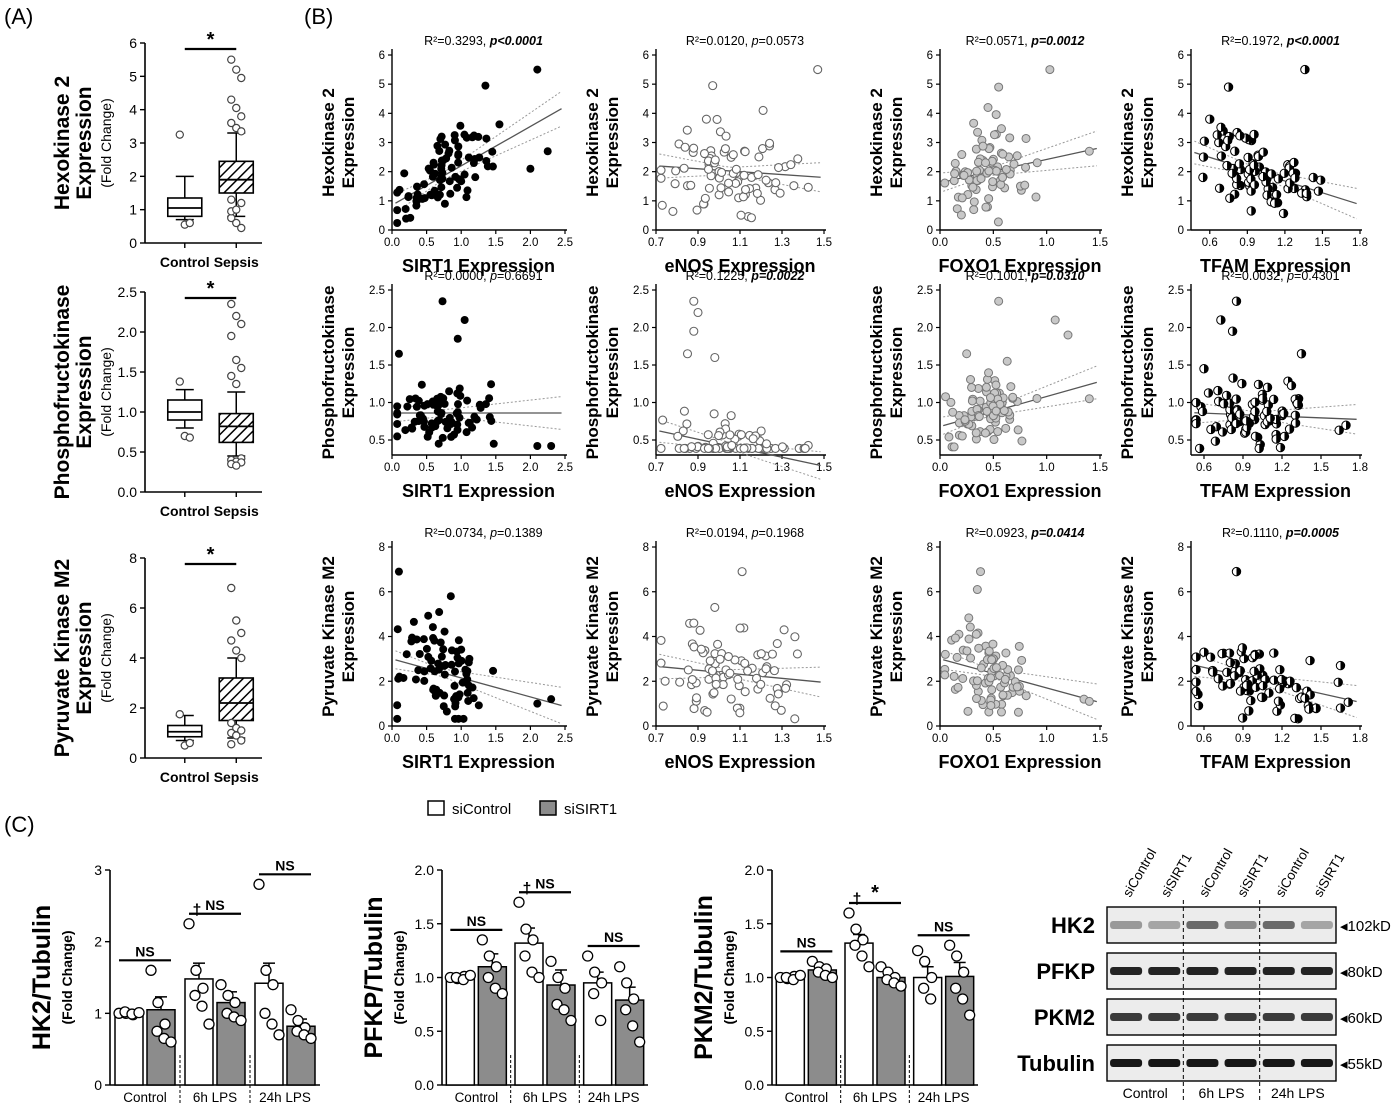  What do you see at coordinates (1321, 739) in the screenshot?
I see `x-tick-label: 1.5` at bounding box center [1321, 739].